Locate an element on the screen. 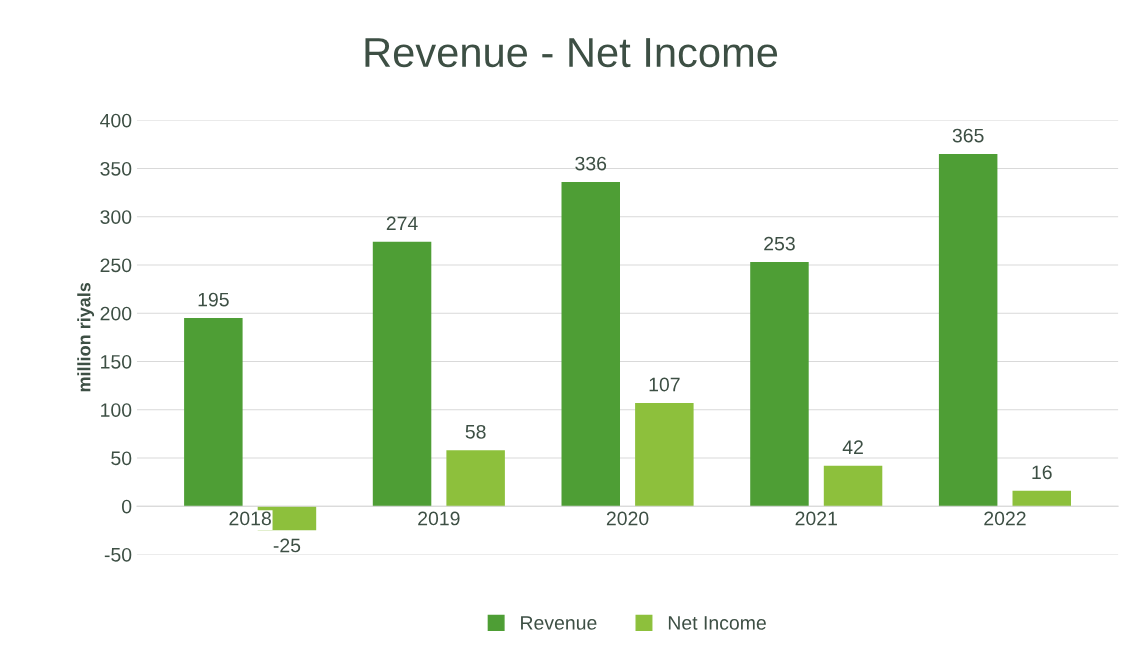 This screenshot has width=1141, height=668. x-tick-label: 2018 is located at coordinates (250, 518).